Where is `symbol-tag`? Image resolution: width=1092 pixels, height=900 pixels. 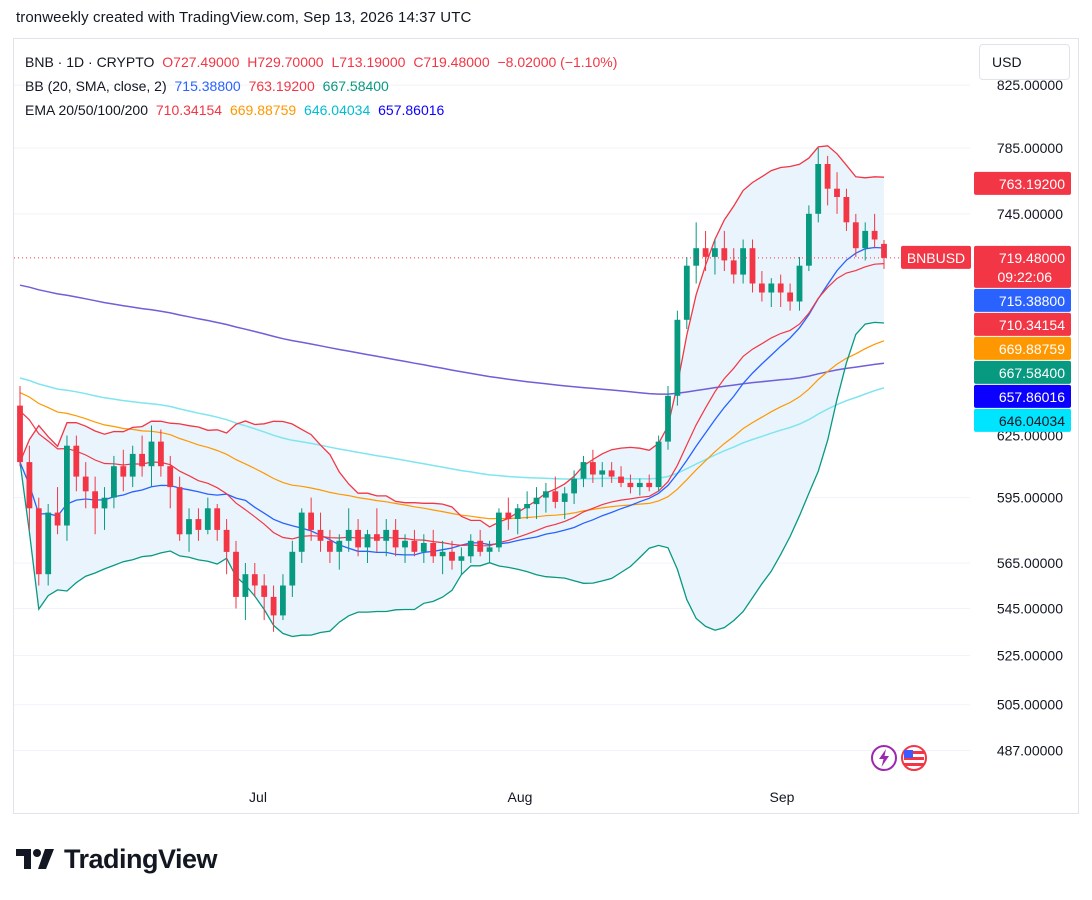
symbol-tag is located at coordinates (936, 257).